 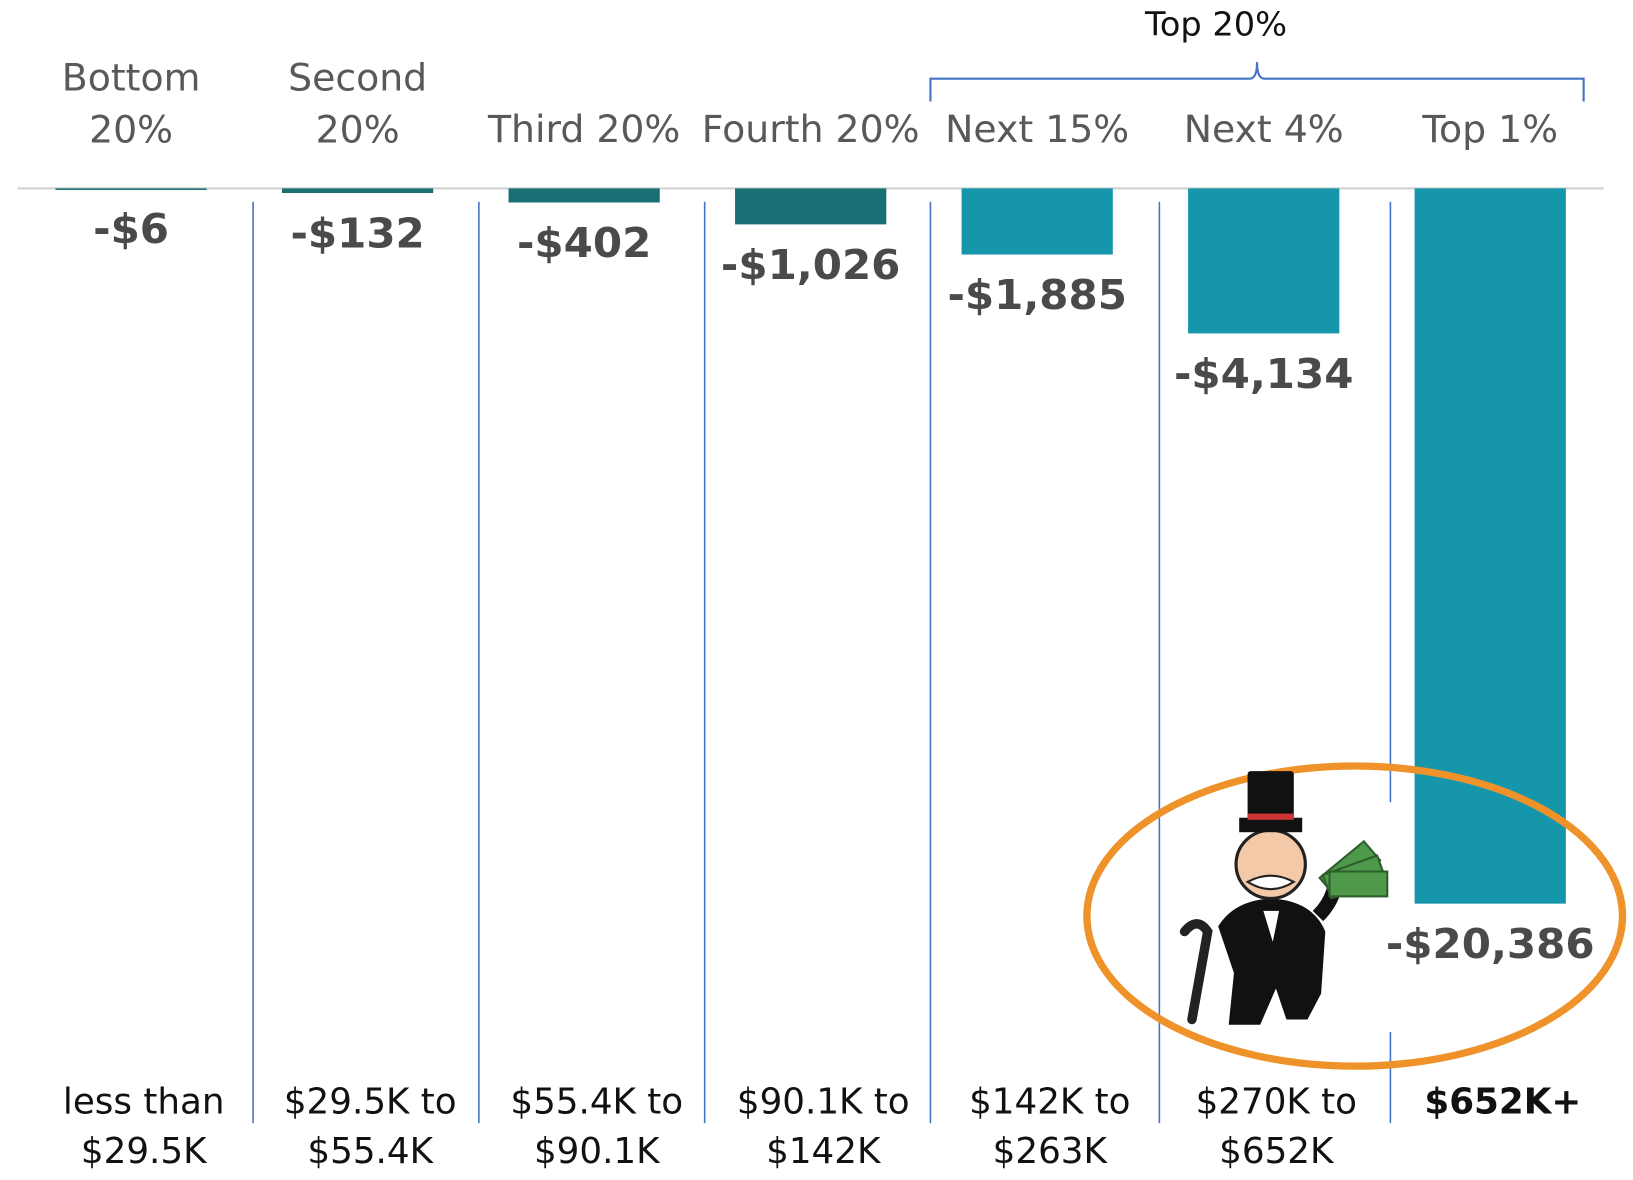 I want to click on category-label: Top 1%, so click(x=1489, y=129).